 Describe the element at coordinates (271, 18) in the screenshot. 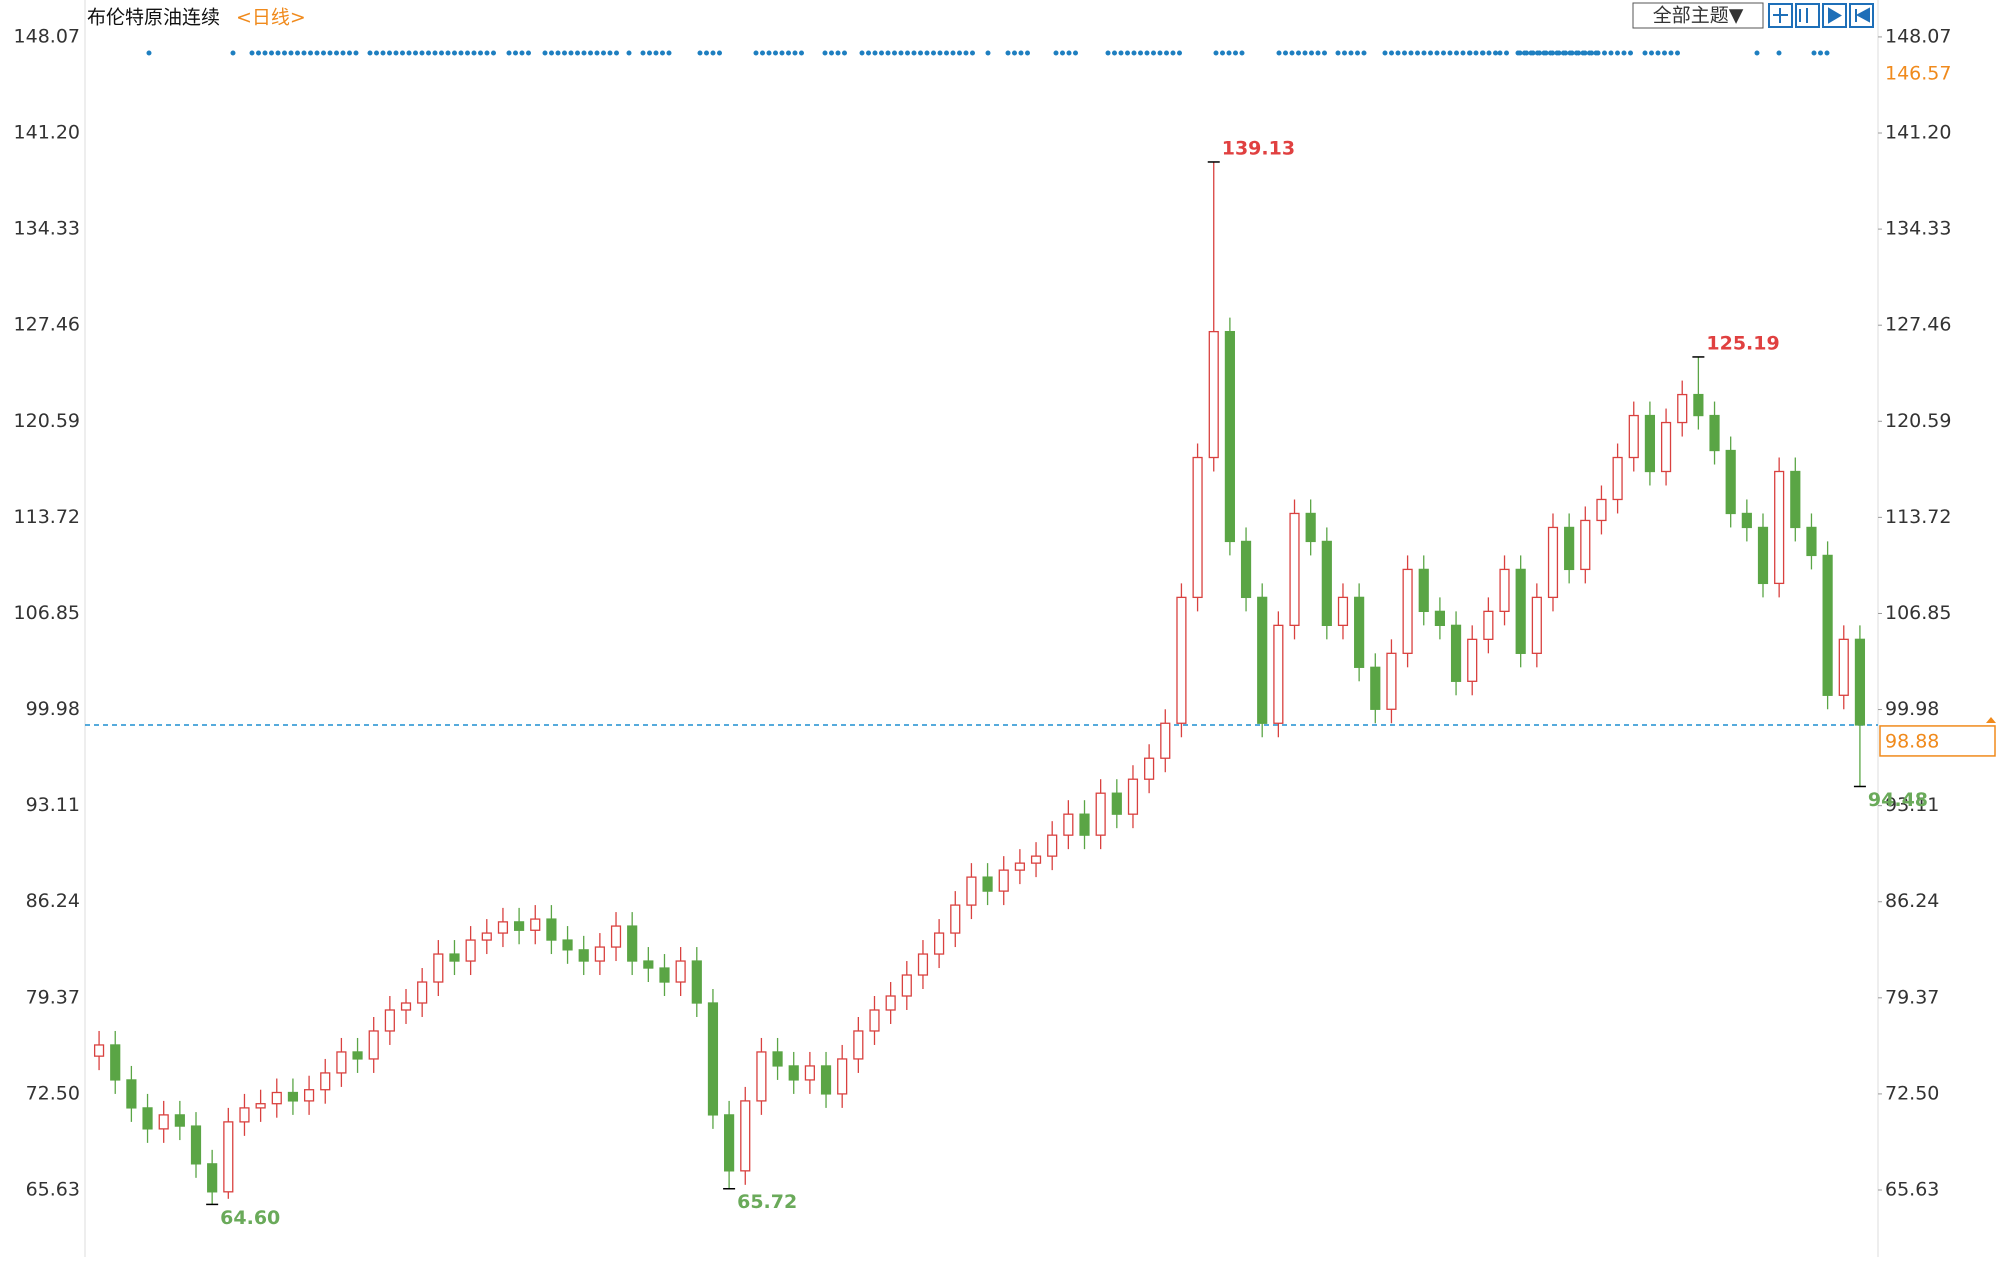

I see `chart-subtitle: <日线>` at that location.